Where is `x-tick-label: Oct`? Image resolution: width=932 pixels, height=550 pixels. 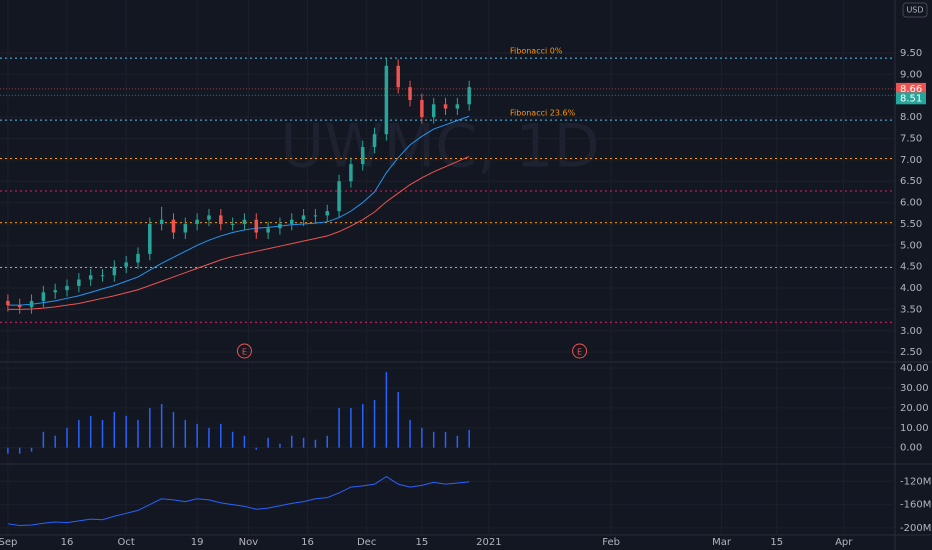 x-tick-label: Oct is located at coordinates (126, 542).